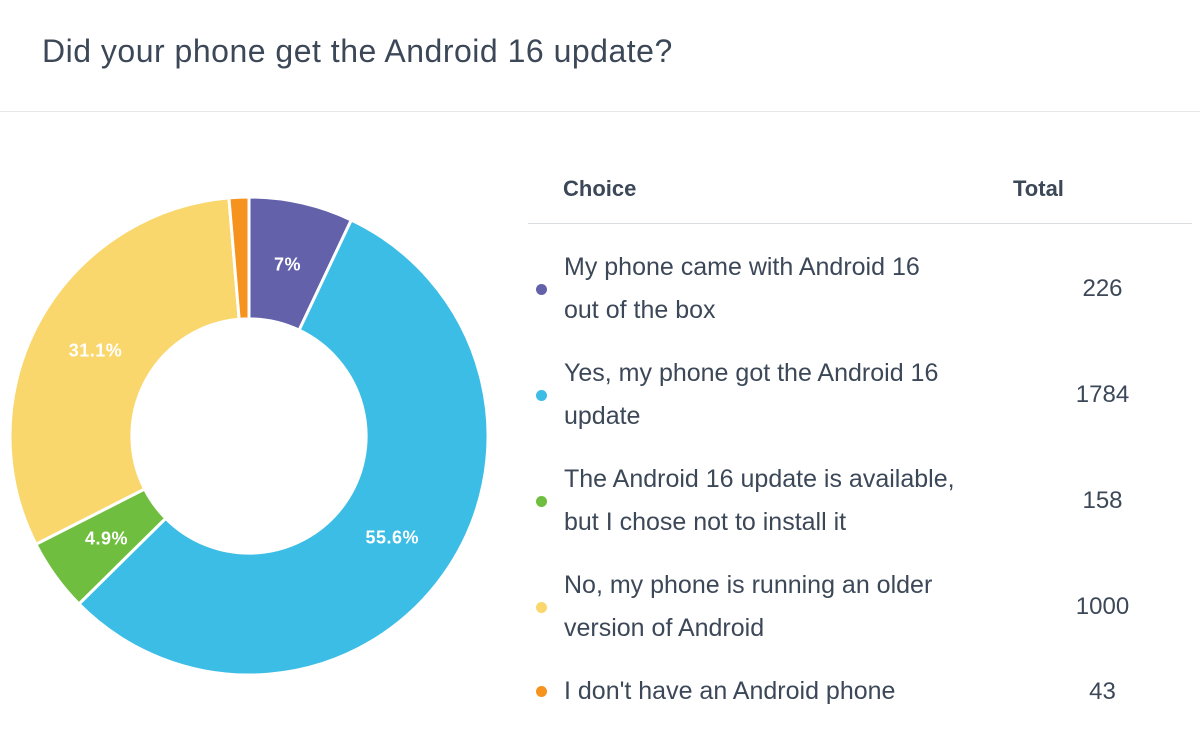 The width and height of the screenshot is (1200, 740). Describe the element at coordinates (287, 265) in the screenshot. I see `slice-percent-label: 7%` at that location.